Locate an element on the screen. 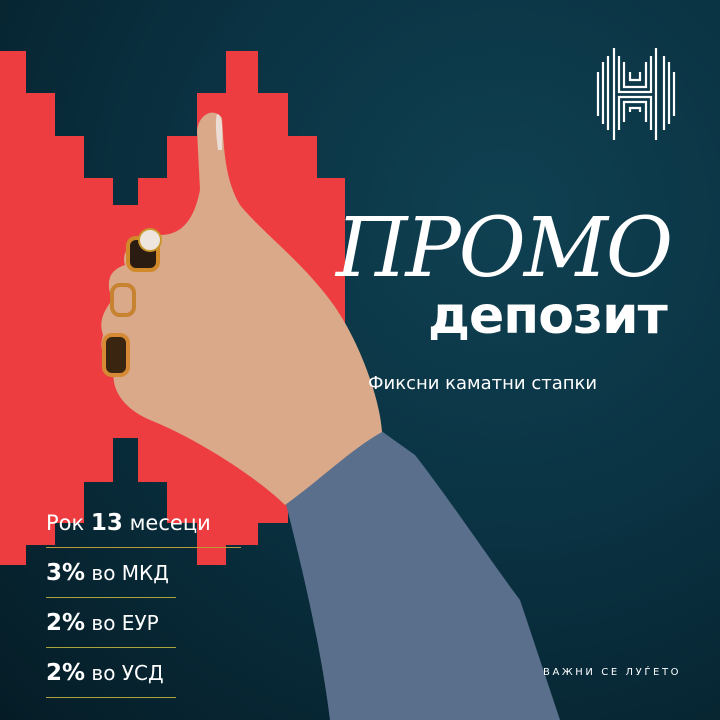 Image resolution: width=720 pixels, height=720 pixels. tagline: Фиксни каматни стапки is located at coordinates (483, 383).